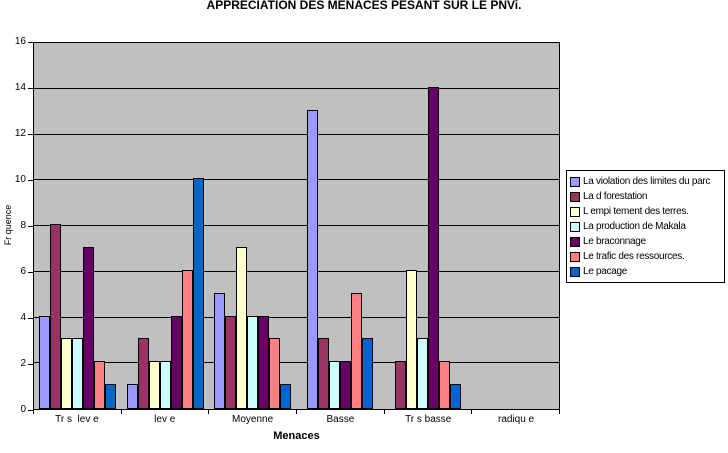 This screenshot has height=453, width=728. Describe the element at coordinates (23, 409) in the screenshot. I see `y-tick-label: 0` at that location.